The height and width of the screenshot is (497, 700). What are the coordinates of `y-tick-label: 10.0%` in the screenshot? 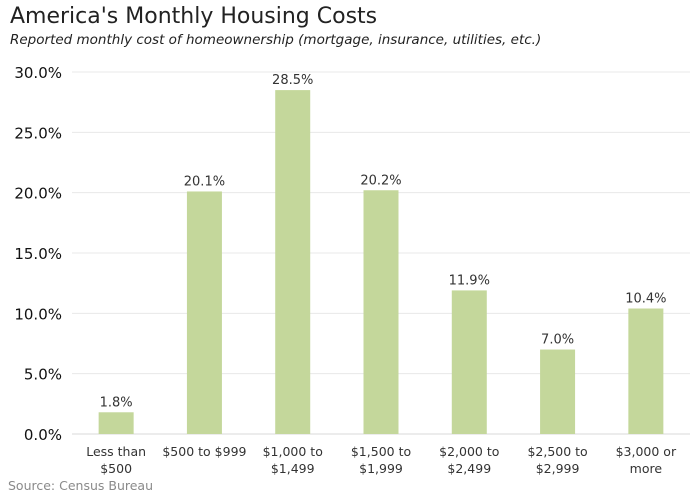 It's located at (38, 314).